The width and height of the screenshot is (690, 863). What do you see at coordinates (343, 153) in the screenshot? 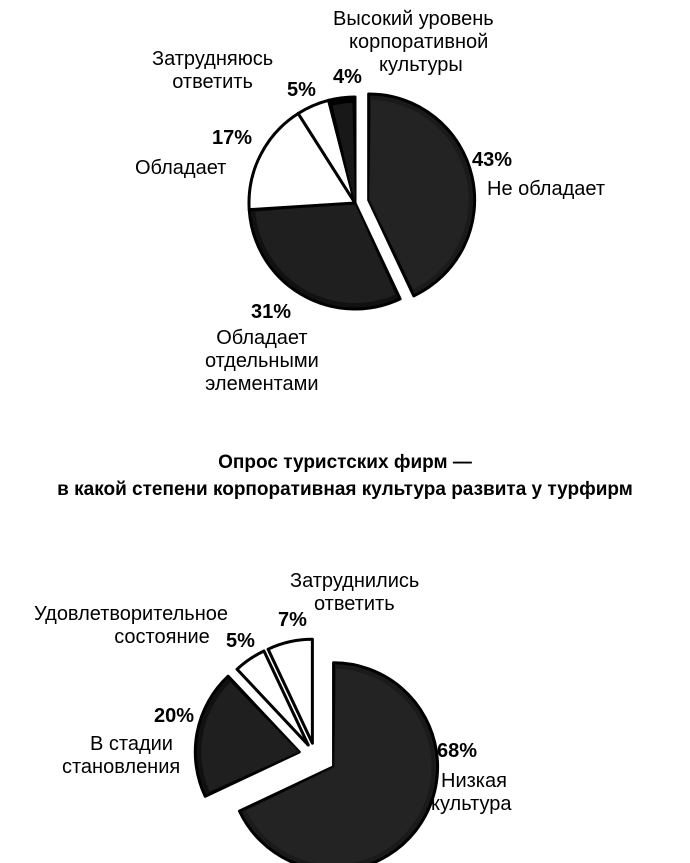
I see `pie1-slice-4-shade` at bounding box center [343, 153].